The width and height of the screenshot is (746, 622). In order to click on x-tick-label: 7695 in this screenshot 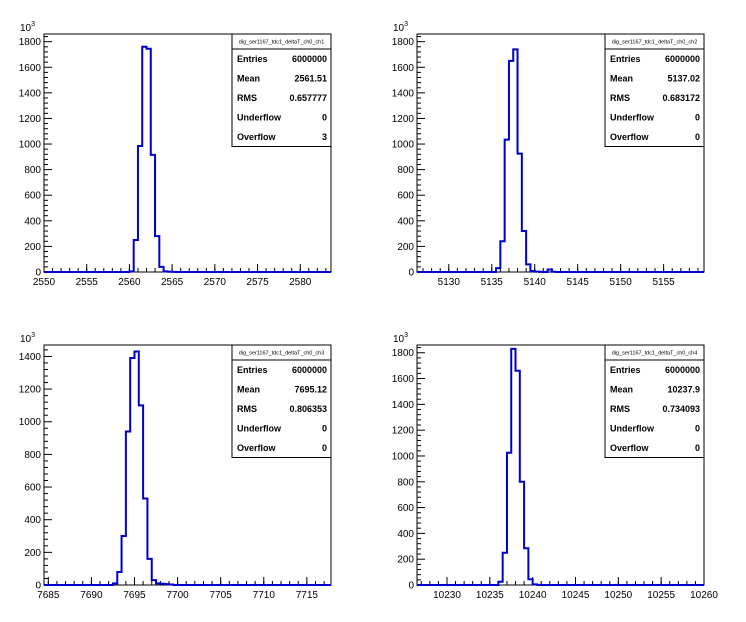, I will do `click(134, 595)`.